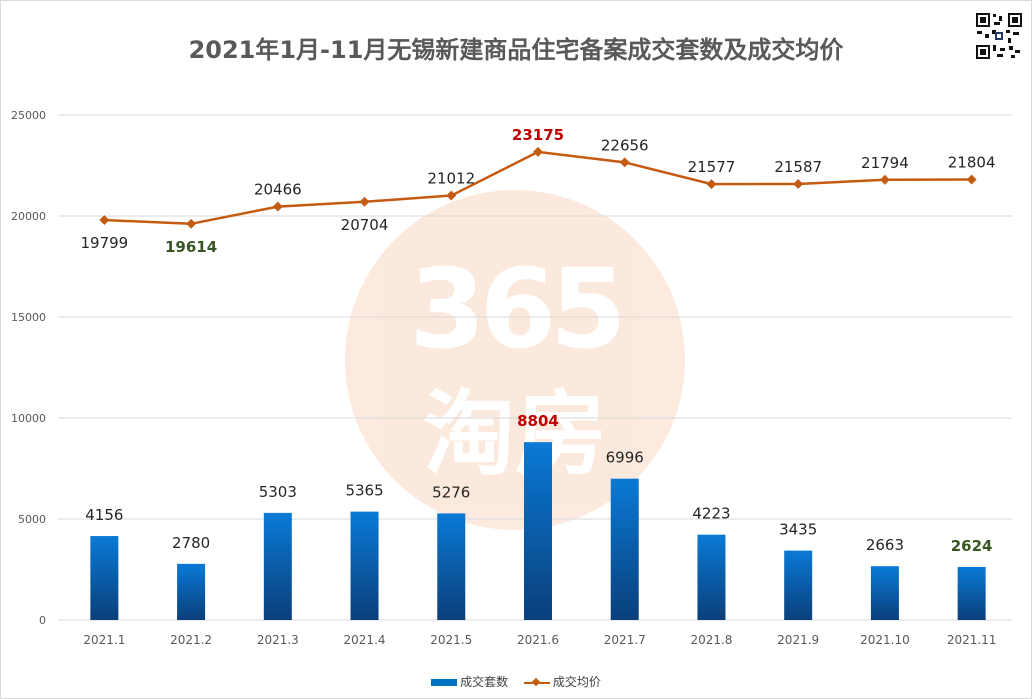  What do you see at coordinates (28, 317) in the screenshot?
I see `y-tick-label: 15000` at bounding box center [28, 317].